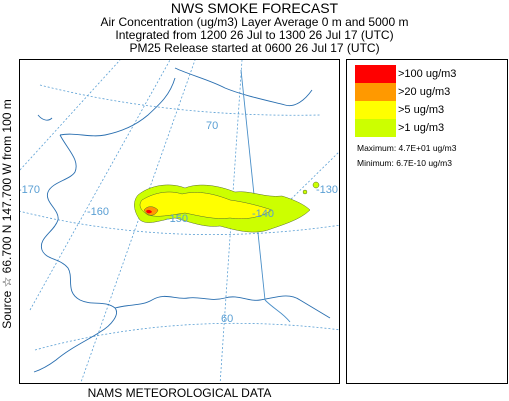 This screenshot has width=509, height=401. What do you see at coordinates (327, 190) in the screenshot?
I see `label-lon-130: -130` at bounding box center [327, 190].